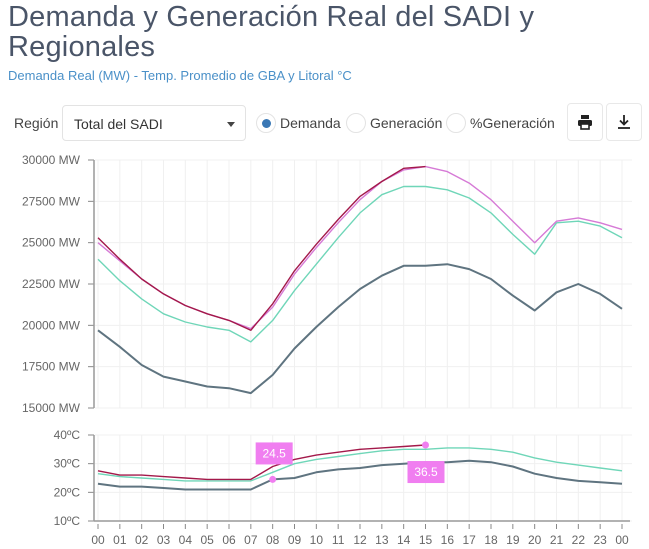 This screenshot has width=649, height=549. Describe the element at coordinates (118, 124) in the screenshot. I see `region-select-value: Total del SADI` at that location.